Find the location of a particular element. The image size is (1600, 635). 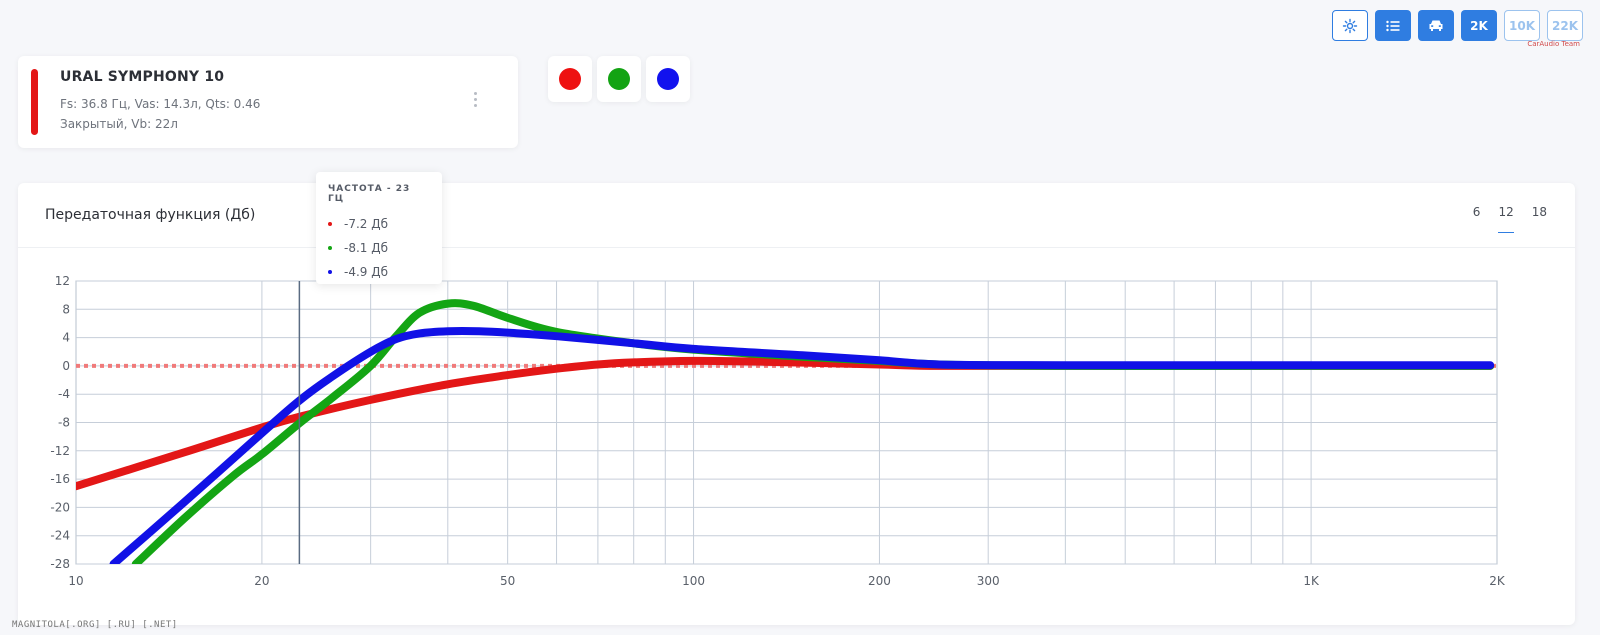

tooltip-value: -4.9 Дб is located at coordinates (366, 272).